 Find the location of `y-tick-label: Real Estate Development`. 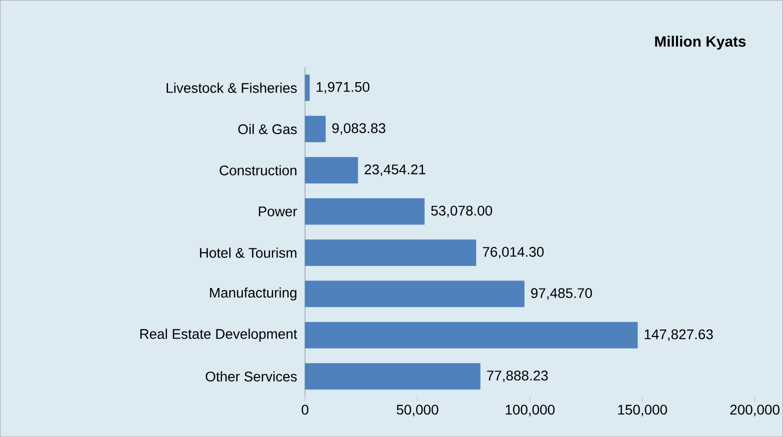

y-tick-label: Real Estate Development is located at coordinates (219, 335).